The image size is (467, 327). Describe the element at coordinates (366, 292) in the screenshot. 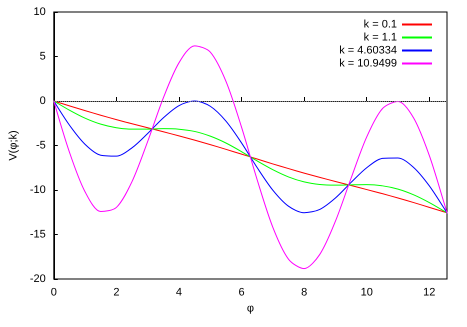

I see `x-tick-label: 10` at that location.